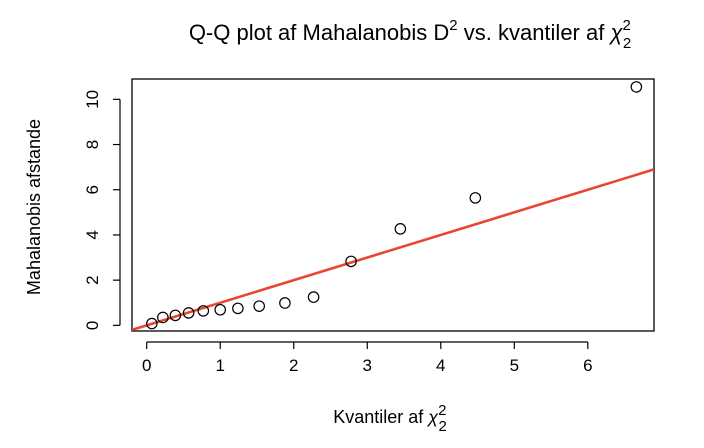 The height and width of the screenshot is (448, 704). What do you see at coordinates (92, 279) in the screenshot?
I see `y-tick-label: 2` at bounding box center [92, 279].